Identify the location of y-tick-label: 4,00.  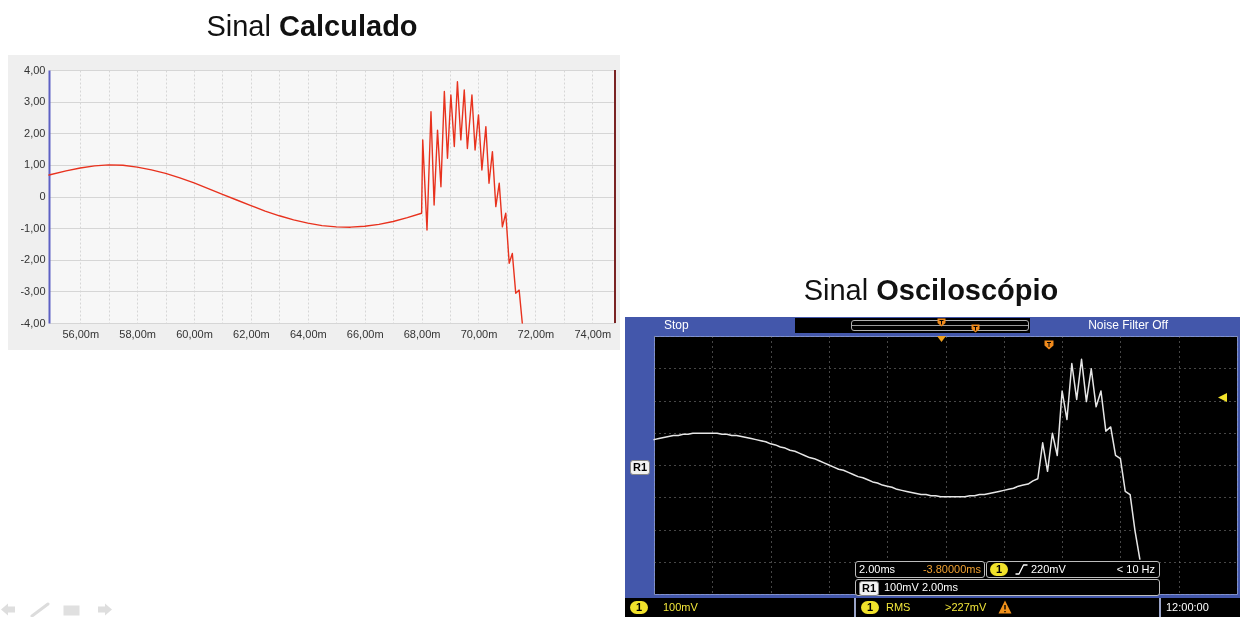
(35, 69).